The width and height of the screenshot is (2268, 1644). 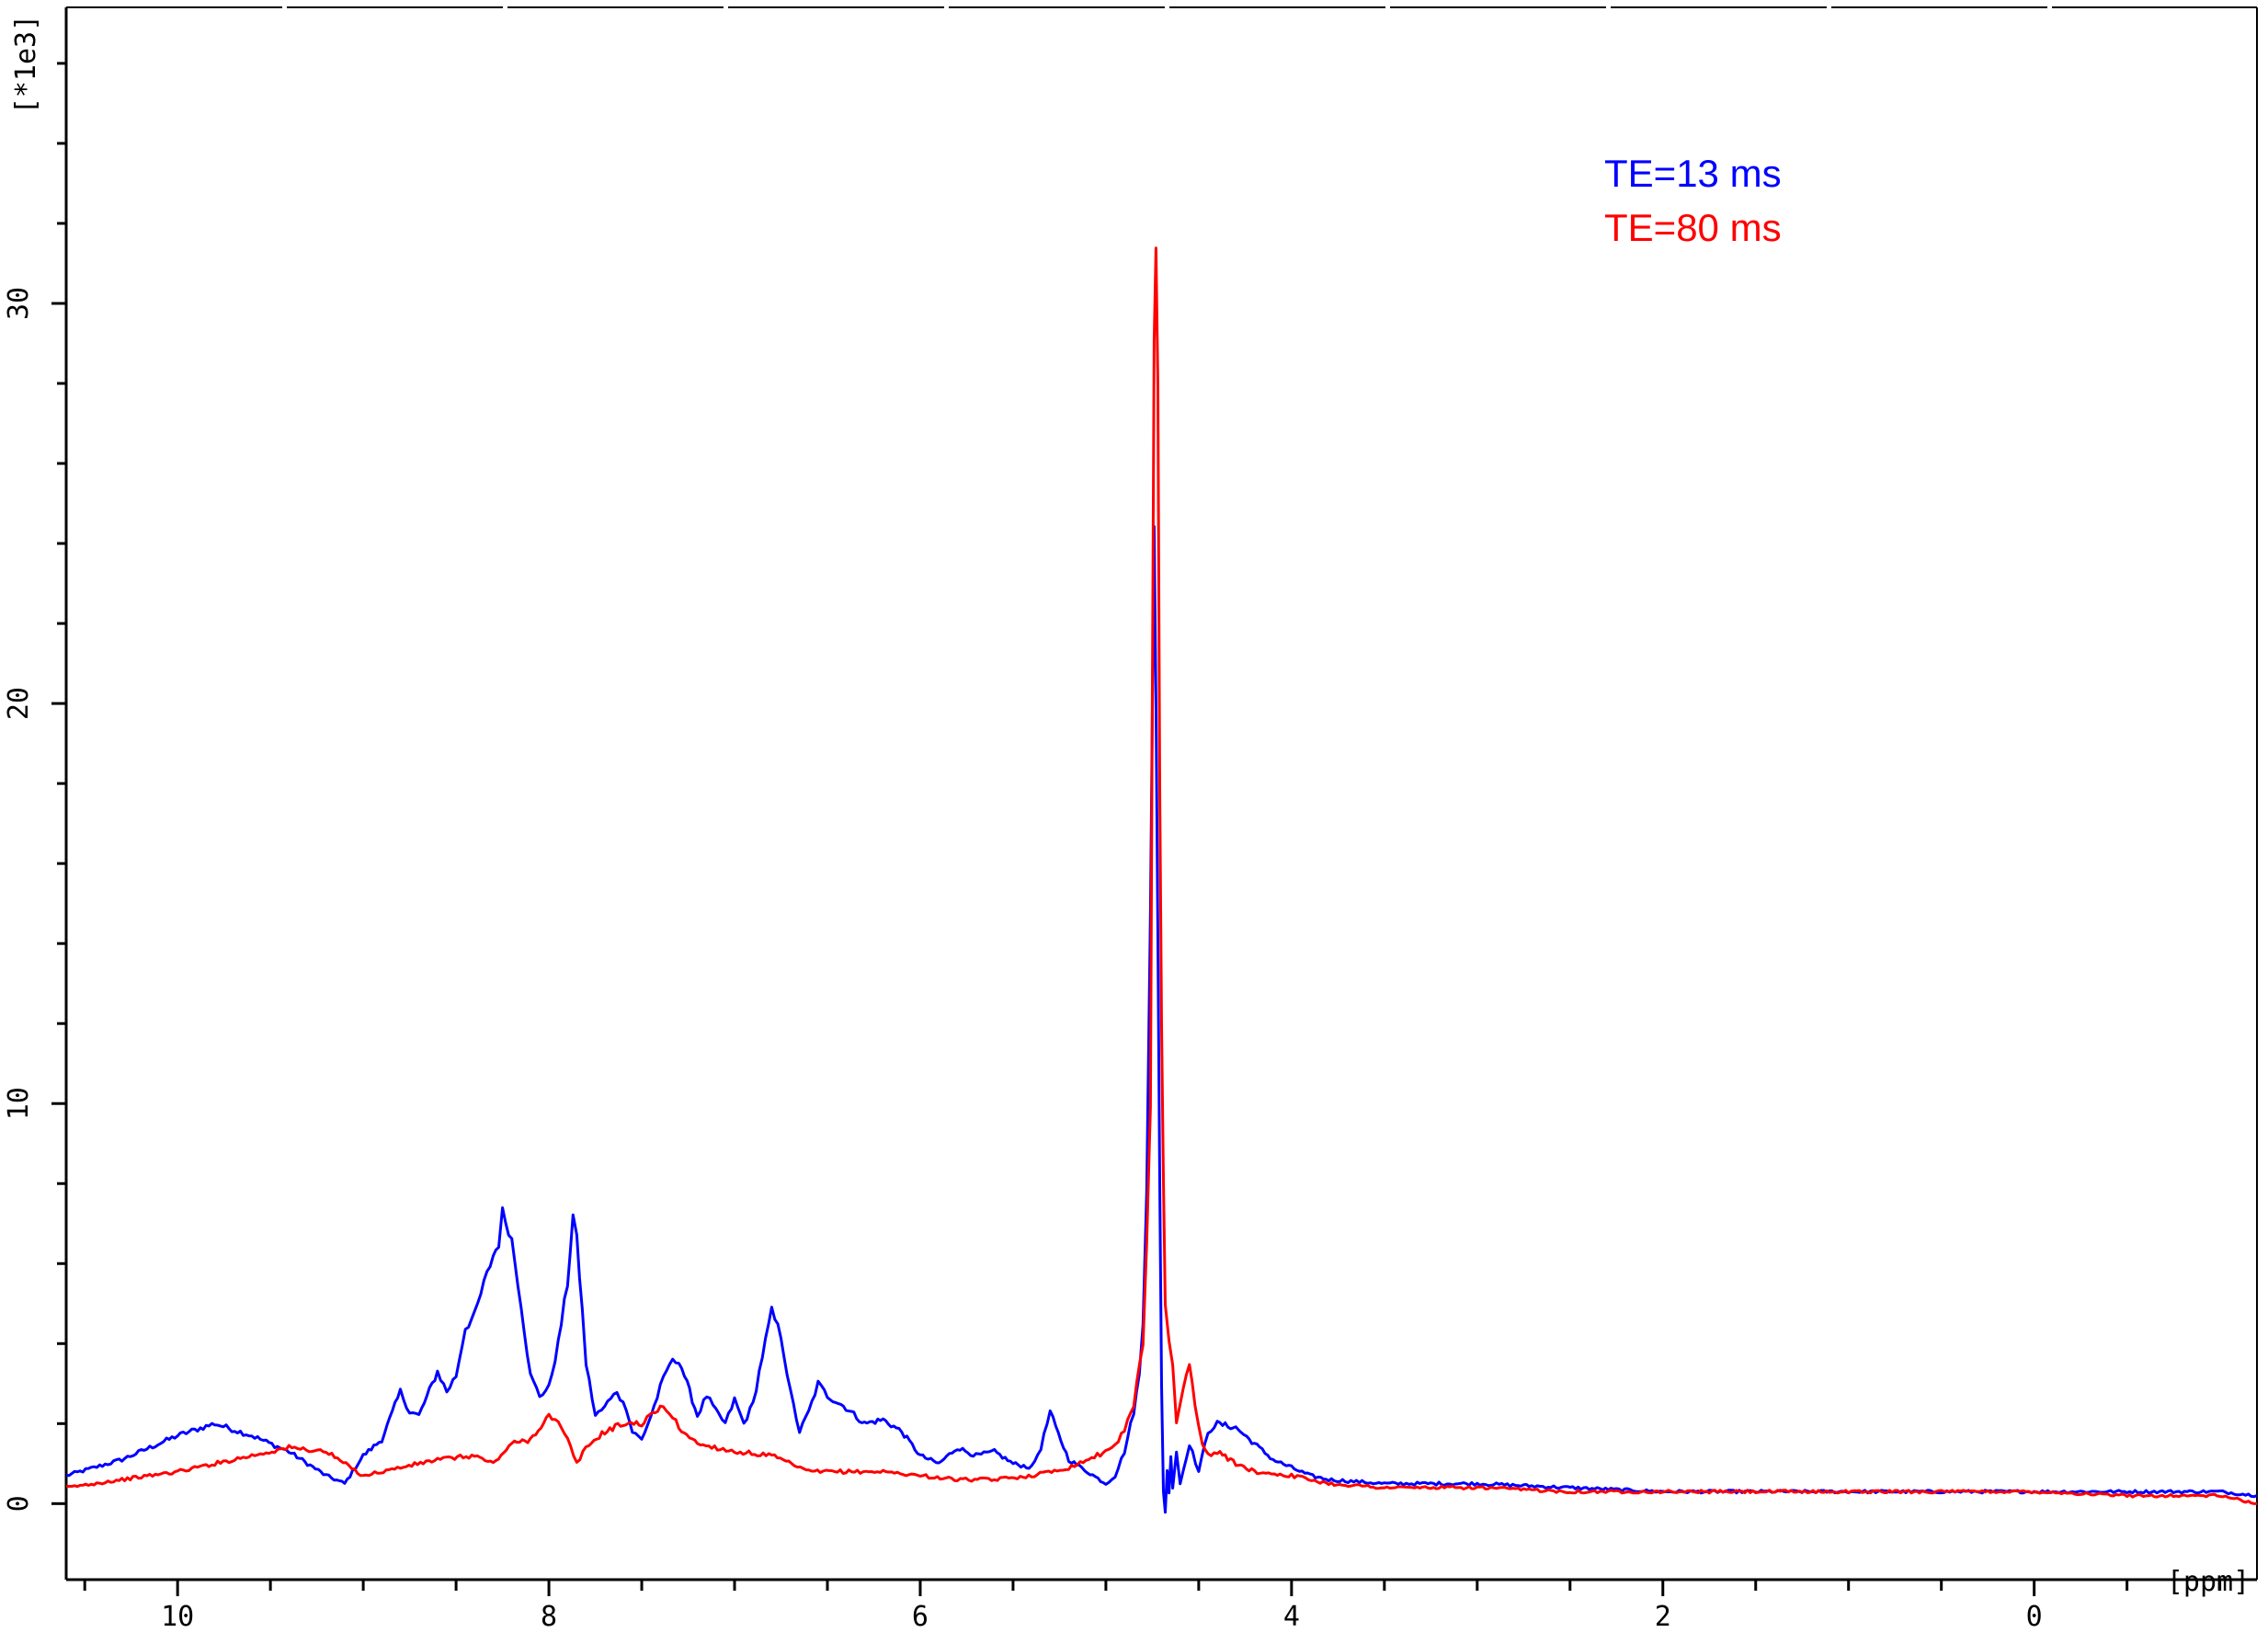 I want to click on x-tick-label: 8, so click(x=549, y=1617).